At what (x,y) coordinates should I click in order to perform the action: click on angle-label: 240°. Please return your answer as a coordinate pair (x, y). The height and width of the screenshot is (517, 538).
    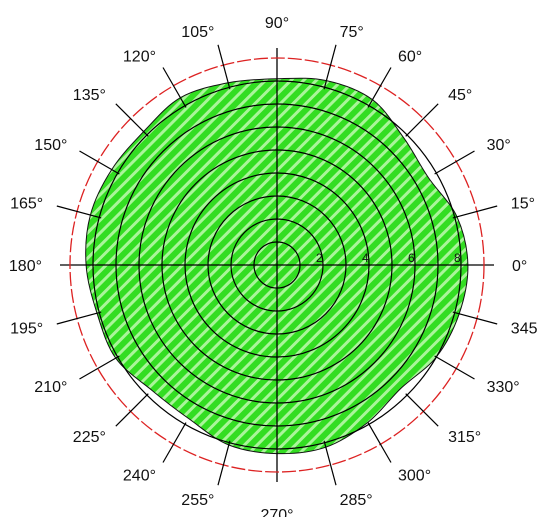
    Looking at the image, I should click on (139, 476).